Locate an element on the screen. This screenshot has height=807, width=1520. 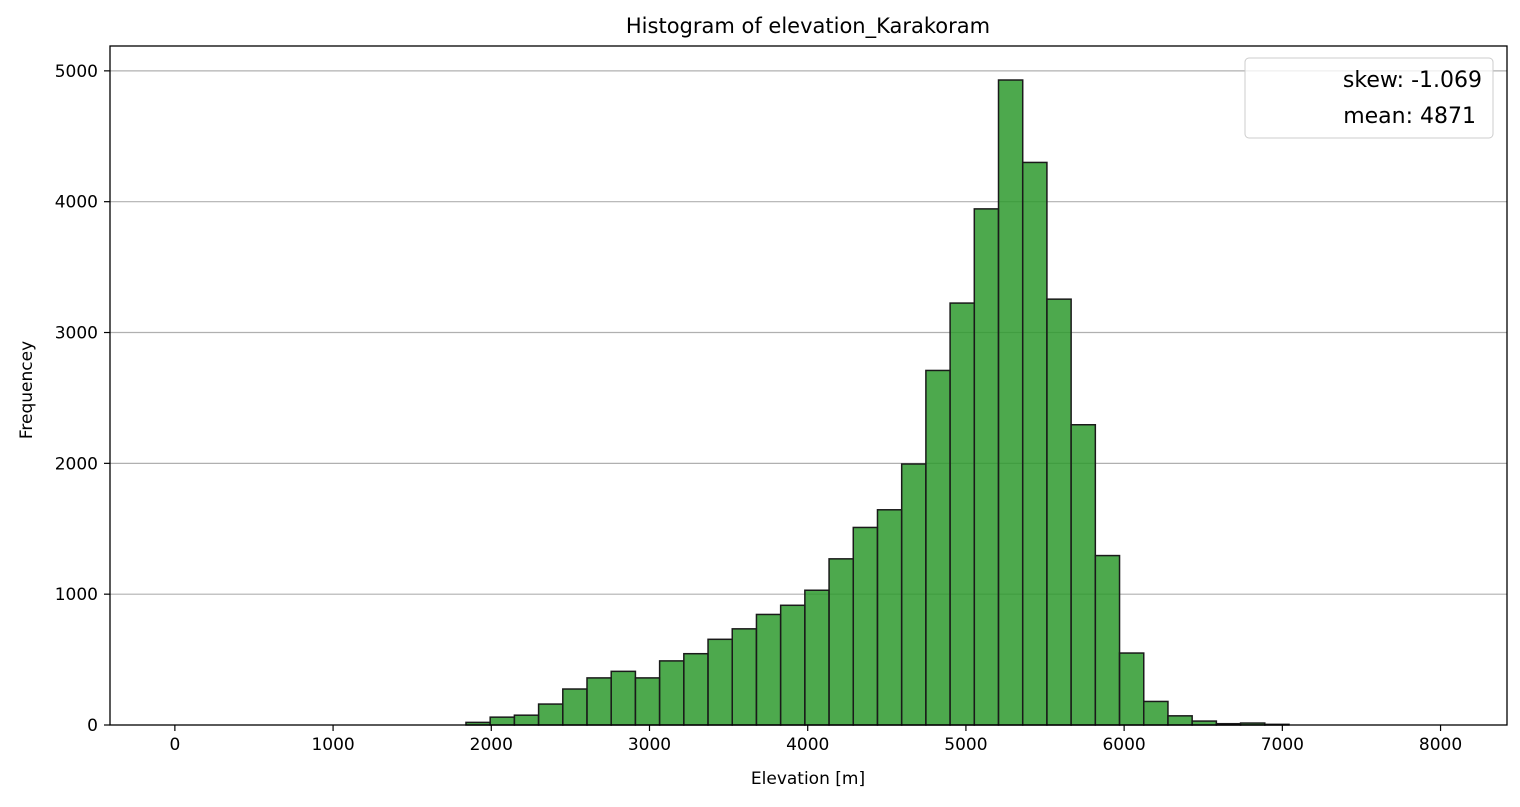
y-tick-label: 5000 is located at coordinates (76, 72).